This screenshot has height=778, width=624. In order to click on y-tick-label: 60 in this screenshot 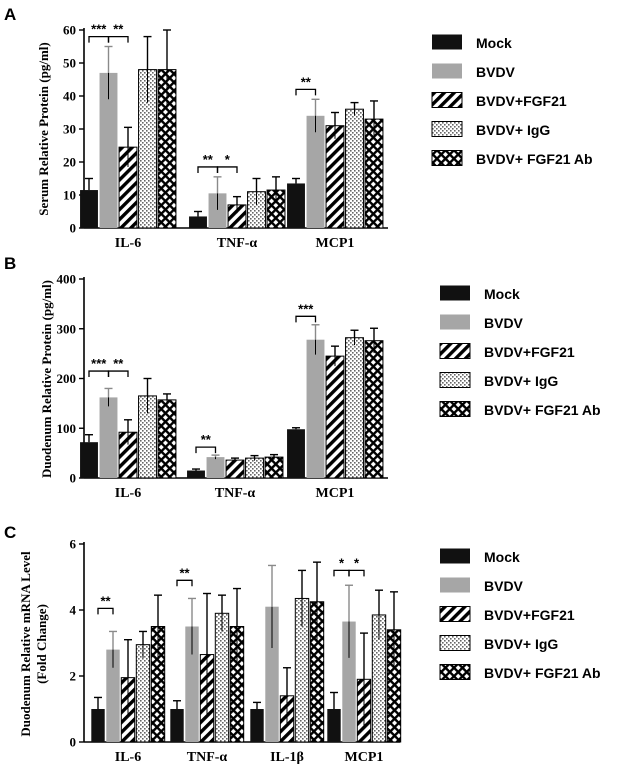, I will do `click(69, 30)`.